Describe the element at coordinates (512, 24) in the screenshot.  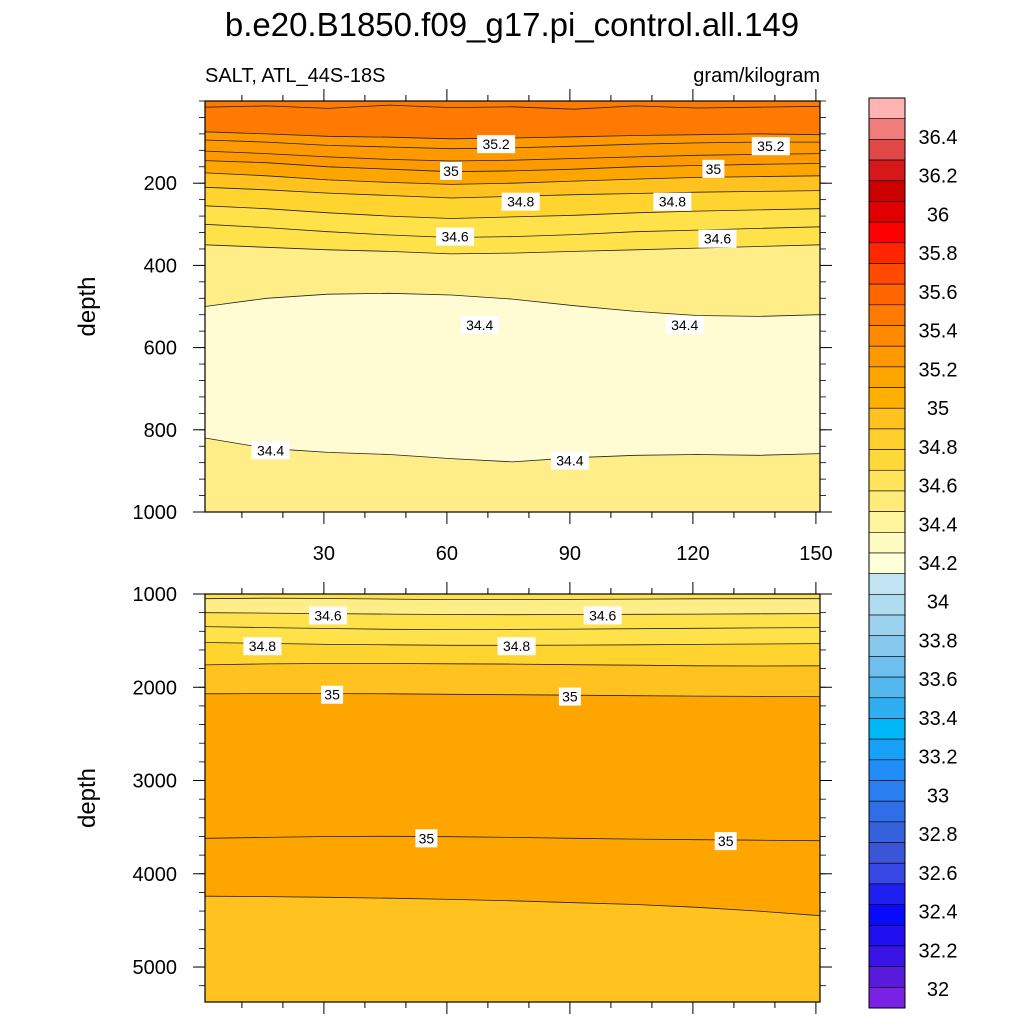
I see `figure-title: b.e20.B1850.f09_g17.pi_control.all.149` at that location.